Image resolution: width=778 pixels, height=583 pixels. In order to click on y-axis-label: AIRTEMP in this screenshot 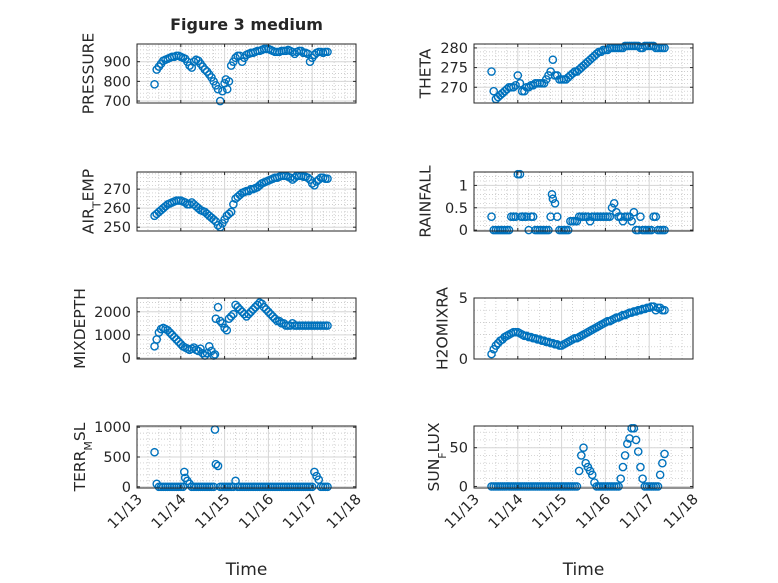, I will do `click(92, 201)`.